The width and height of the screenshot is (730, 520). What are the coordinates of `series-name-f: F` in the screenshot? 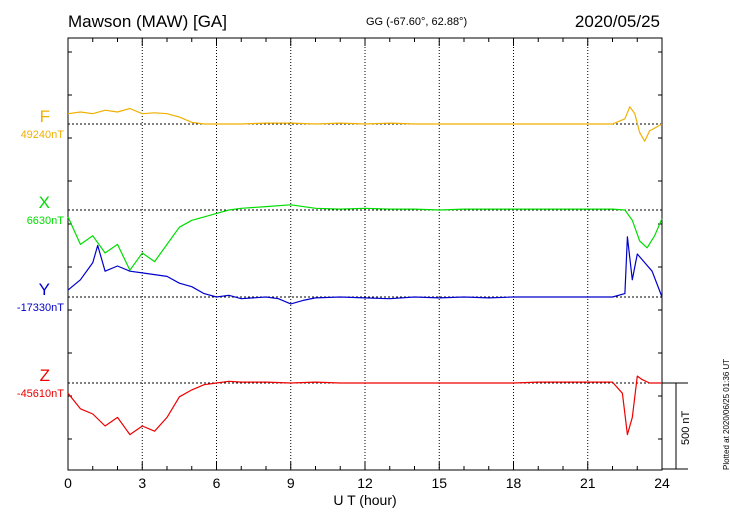 It's located at (45, 116).